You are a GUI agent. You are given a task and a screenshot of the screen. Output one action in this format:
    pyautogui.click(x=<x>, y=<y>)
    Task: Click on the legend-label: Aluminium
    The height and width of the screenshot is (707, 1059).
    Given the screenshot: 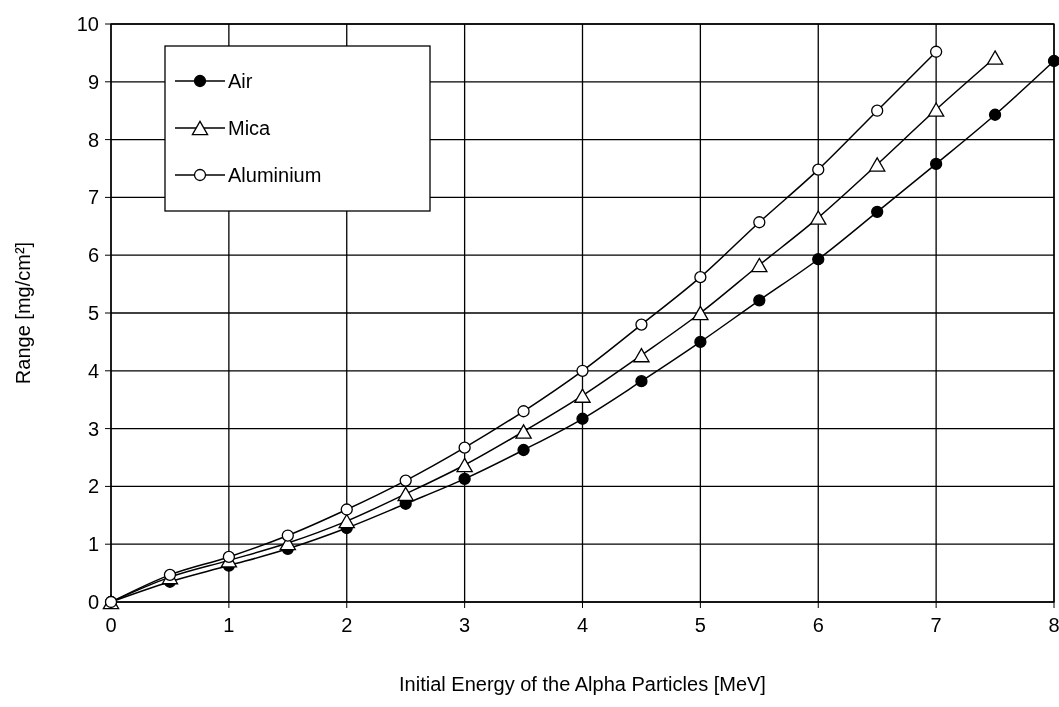 What is the action you would take?
    pyautogui.click(x=275, y=175)
    